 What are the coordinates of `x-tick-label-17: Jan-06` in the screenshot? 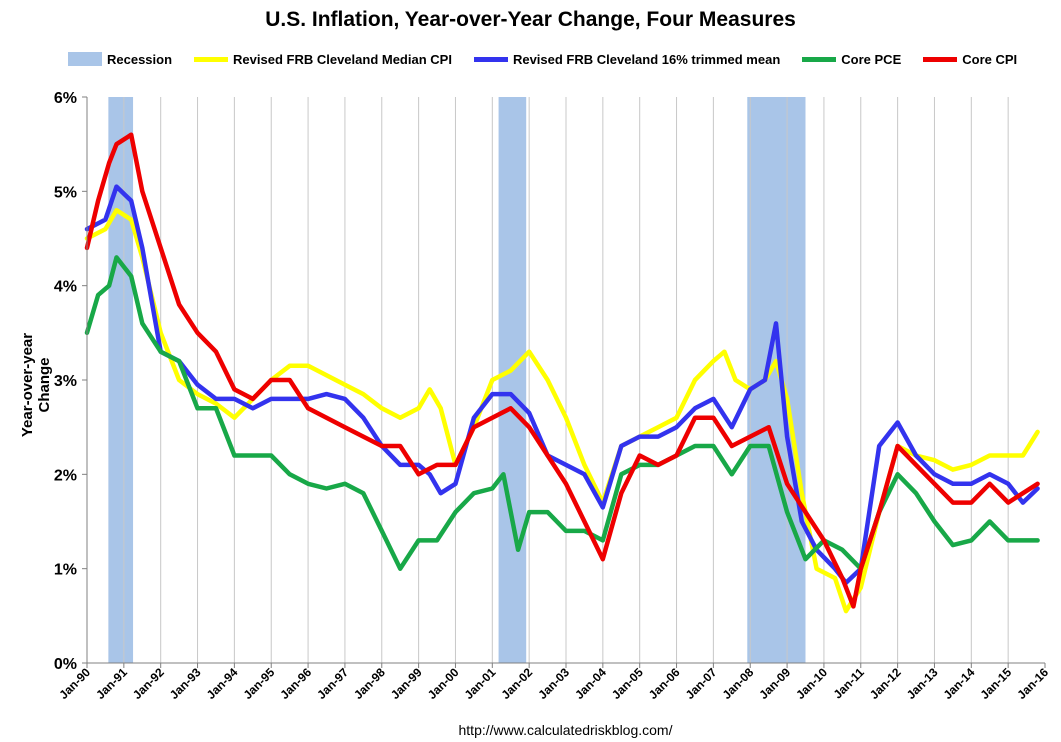 It's located at (664, 683).